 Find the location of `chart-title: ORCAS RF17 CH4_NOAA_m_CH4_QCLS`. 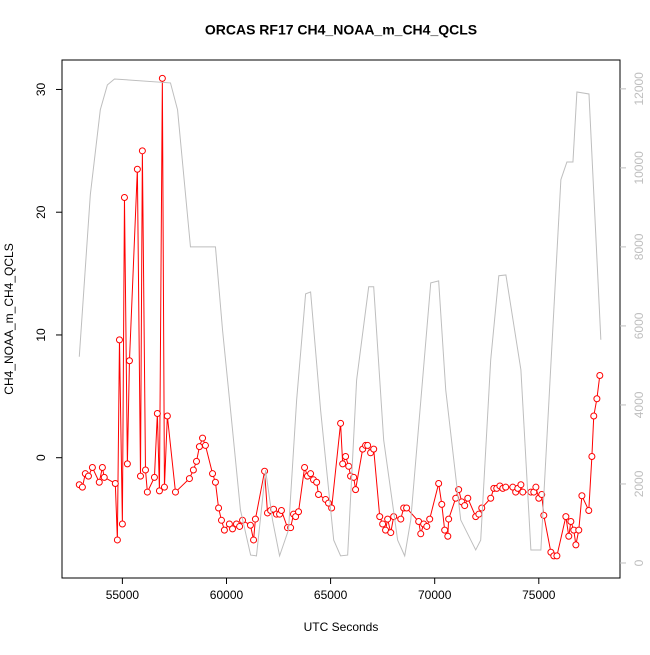

chart-title: ORCAS RF17 CH4_NOAA_m_CH4_QCLS is located at coordinates (341, 30).